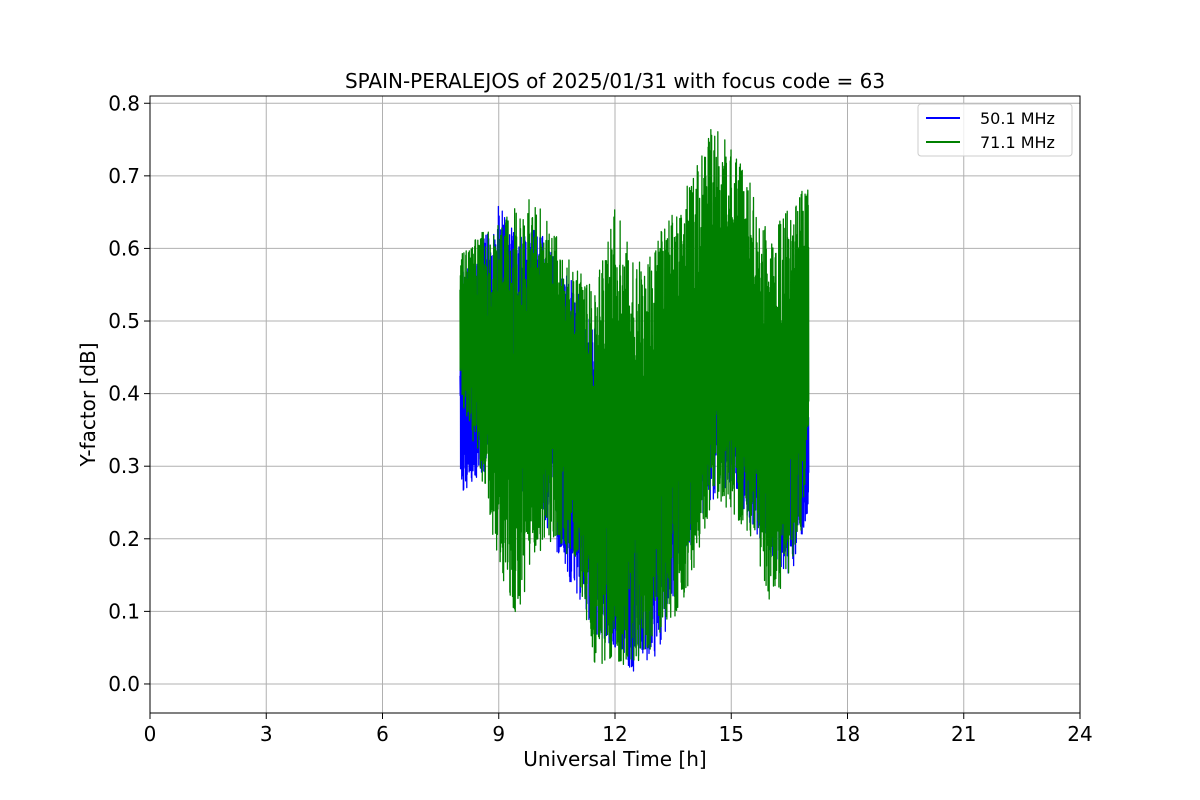 Image resolution: width=1200 pixels, height=800 pixels. What do you see at coordinates (124, 248) in the screenshot?
I see `y-tick-label: 0.6` at bounding box center [124, 248].